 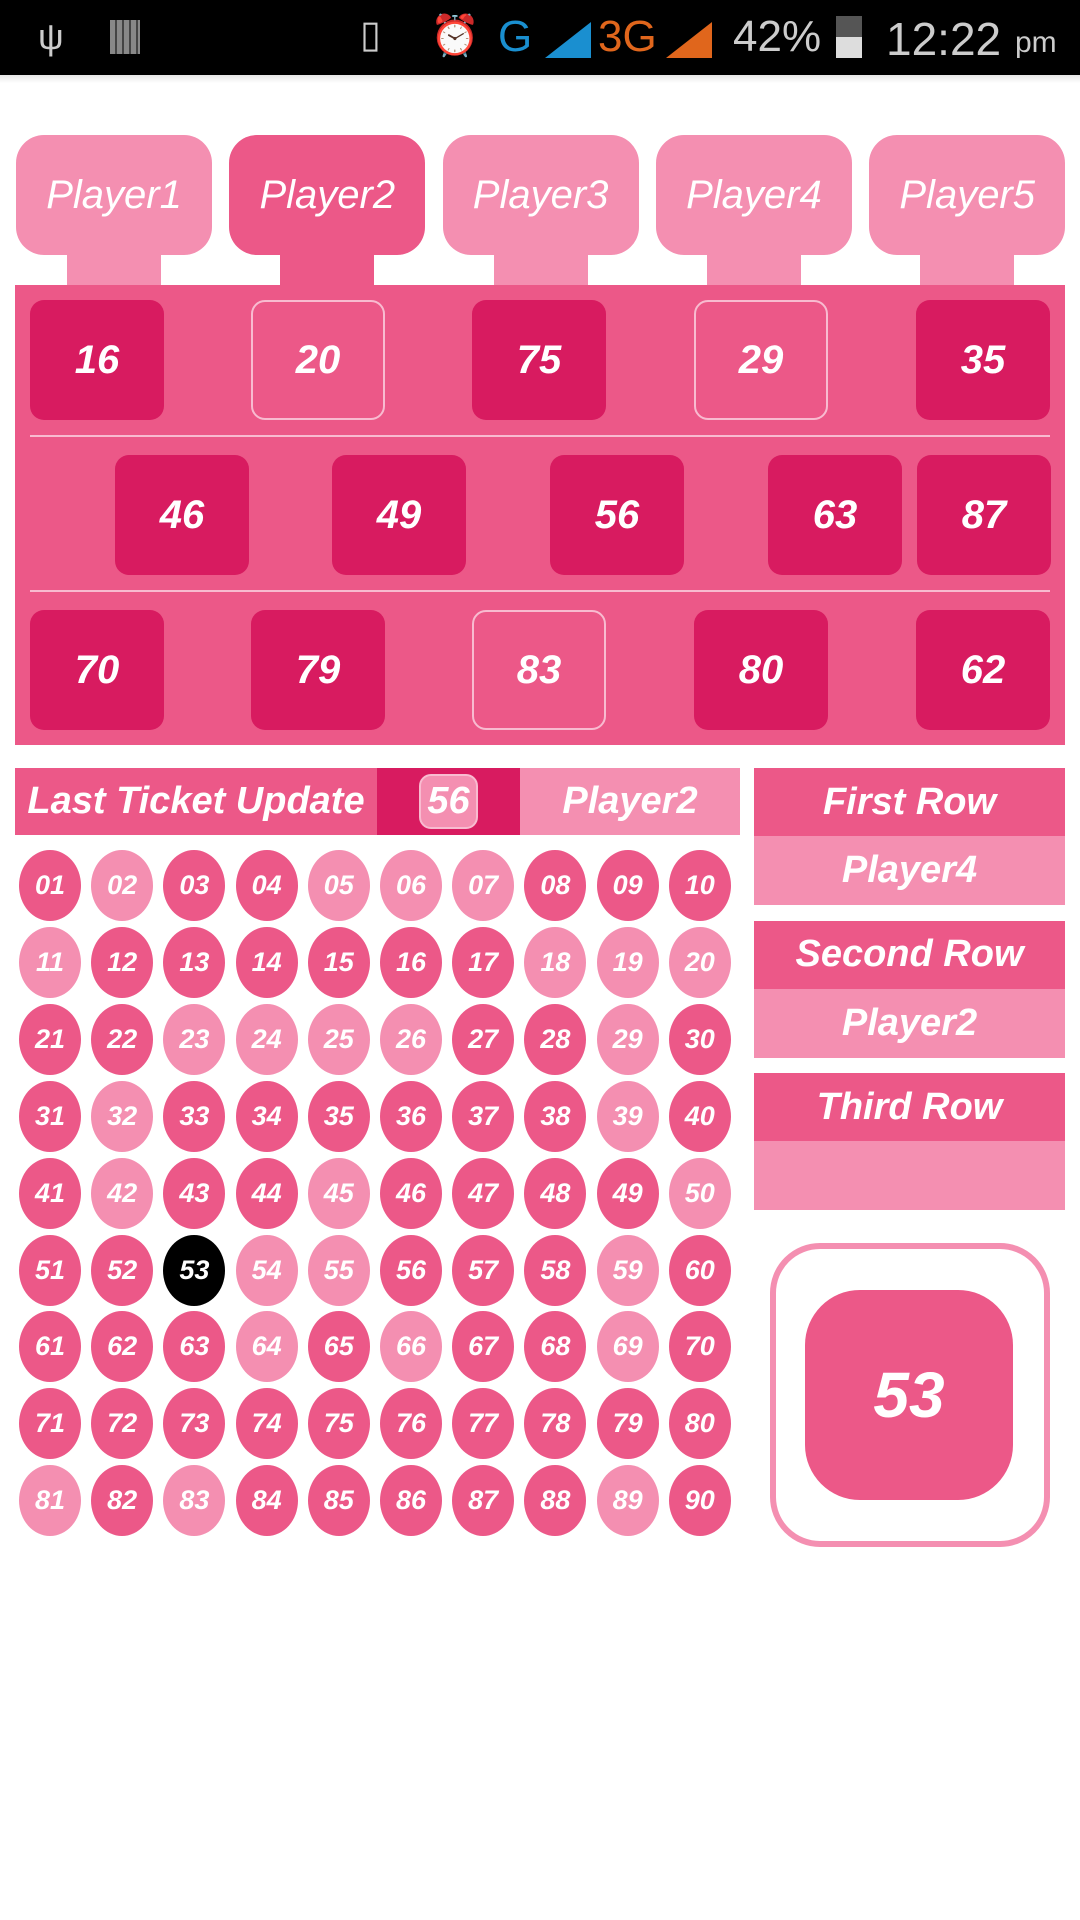 I want to click on number-ball: 10, so click(x=699, y=885).